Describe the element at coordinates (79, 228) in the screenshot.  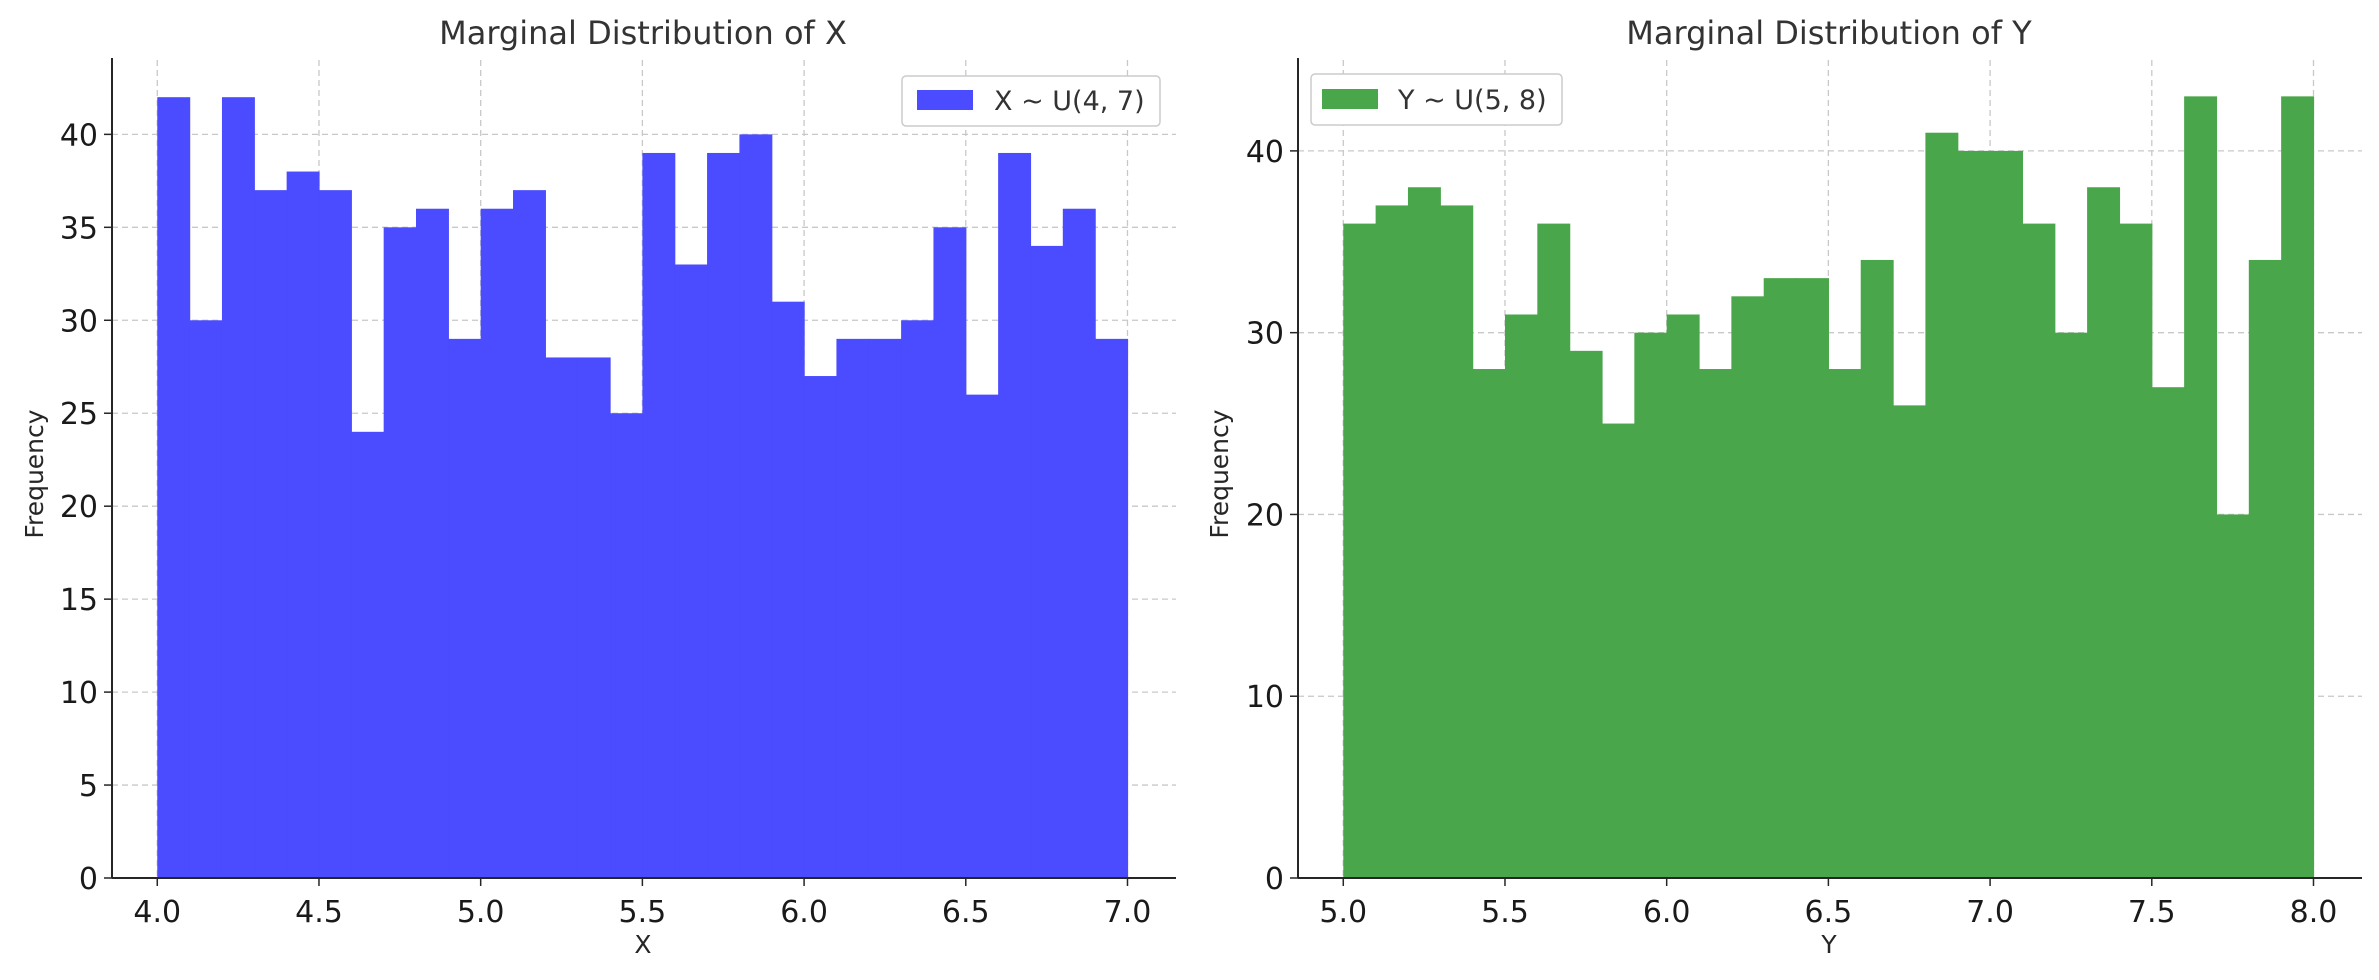
I see `y-tick-label: 35` at that location.